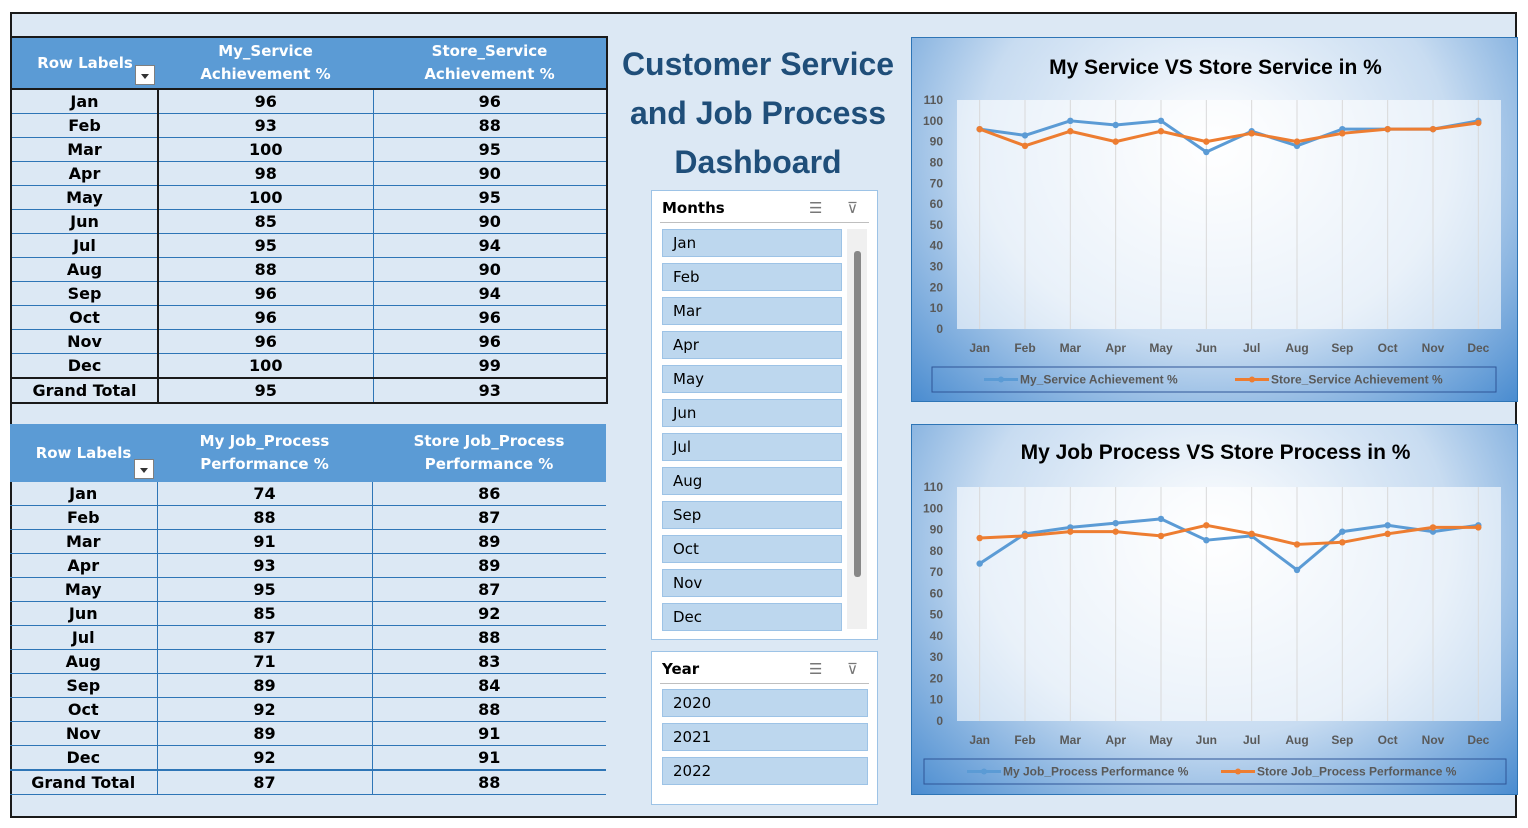 The image size is (1528, 828). What do you see at coordinates (1388, 348) in the screenshot?
I see `x-tick-label: Oct` at bounding box center [1388, 348].